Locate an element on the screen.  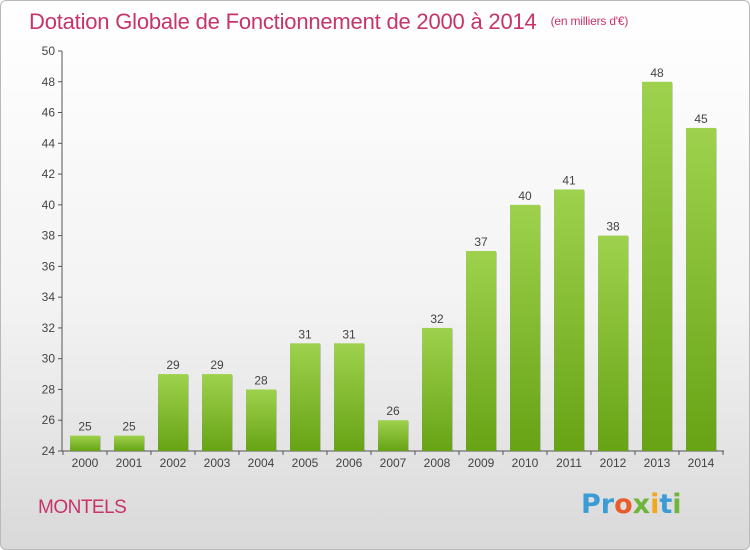
data-label: 45 is located at coordinates (701, 119).